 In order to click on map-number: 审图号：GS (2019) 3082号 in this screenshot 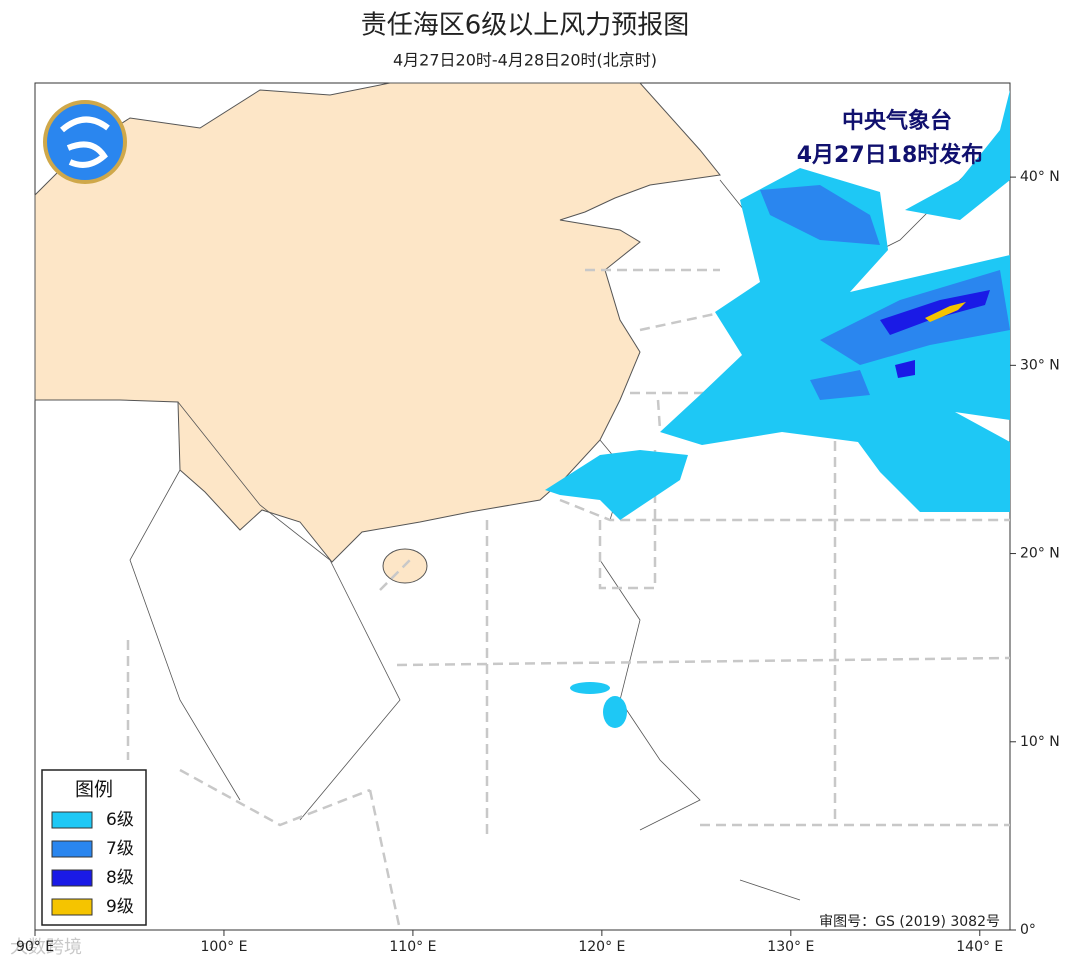, I will do `click(909, 922)`.